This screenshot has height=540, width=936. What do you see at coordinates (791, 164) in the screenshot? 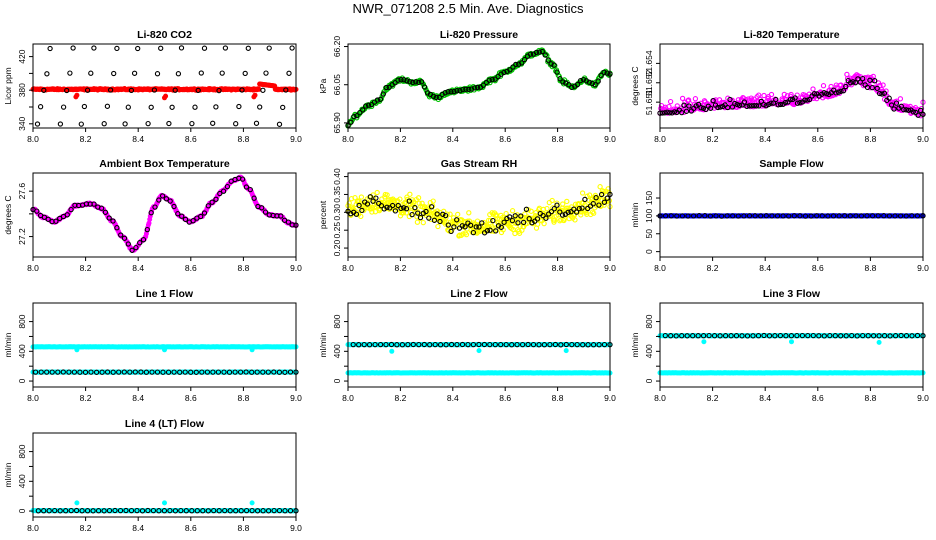
I see `chart-title: Sample Flow` at bounding box center [791, 164].